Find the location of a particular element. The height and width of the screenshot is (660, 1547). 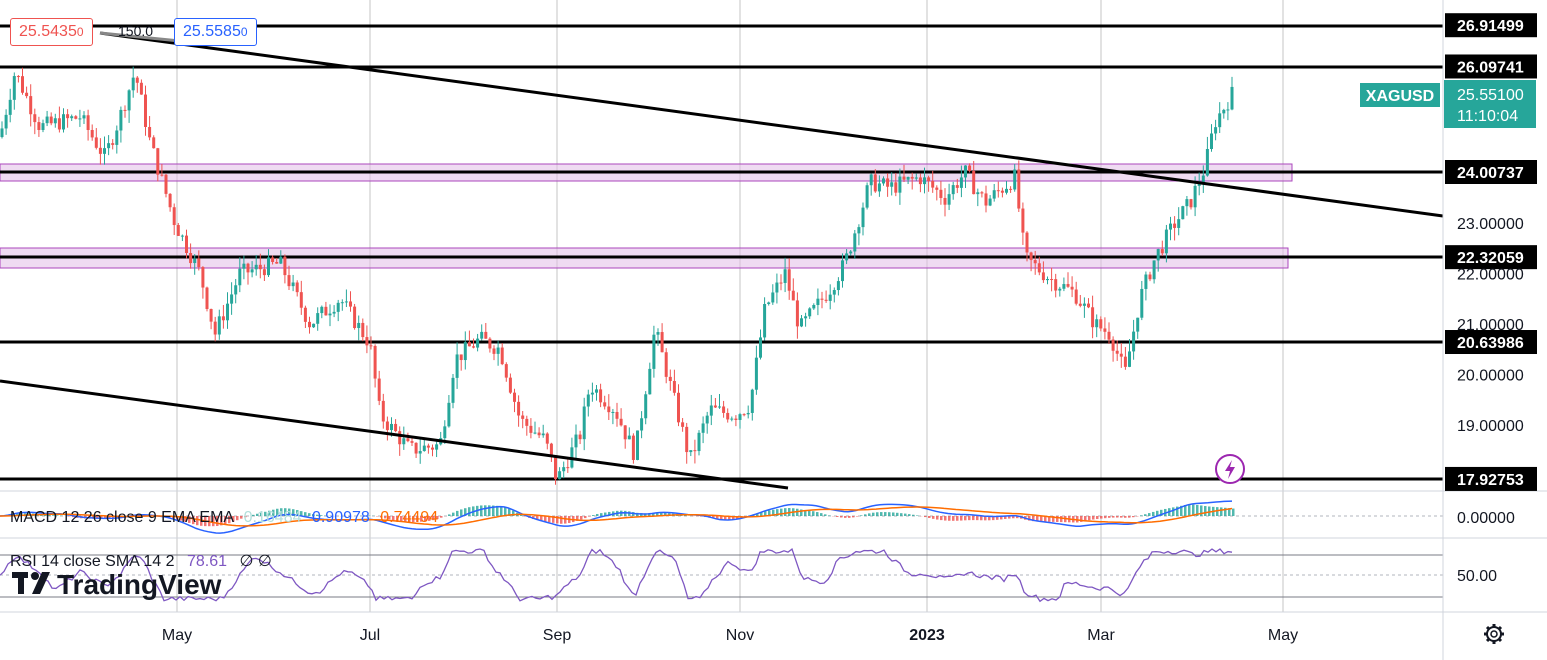

level-label: 26.09741 is located at coordinates (1490, 67).